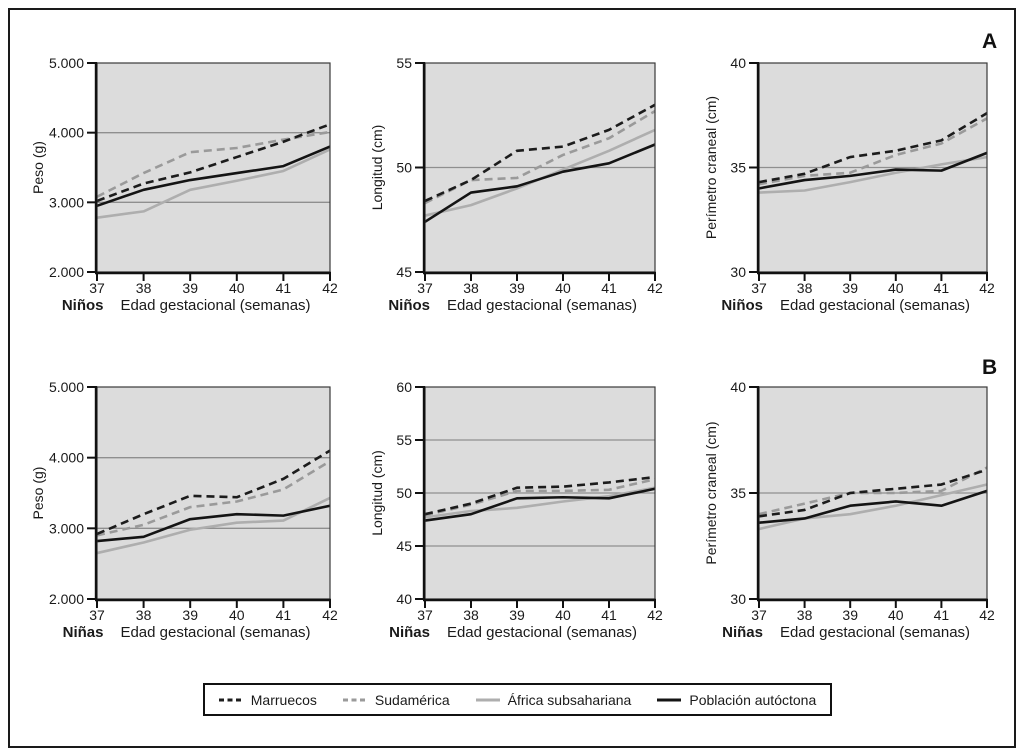 The image size is (1024, 755). Describe the element at coordinates (404, 546) in the screenshot. I see `y-tick-label: 45` at that location.